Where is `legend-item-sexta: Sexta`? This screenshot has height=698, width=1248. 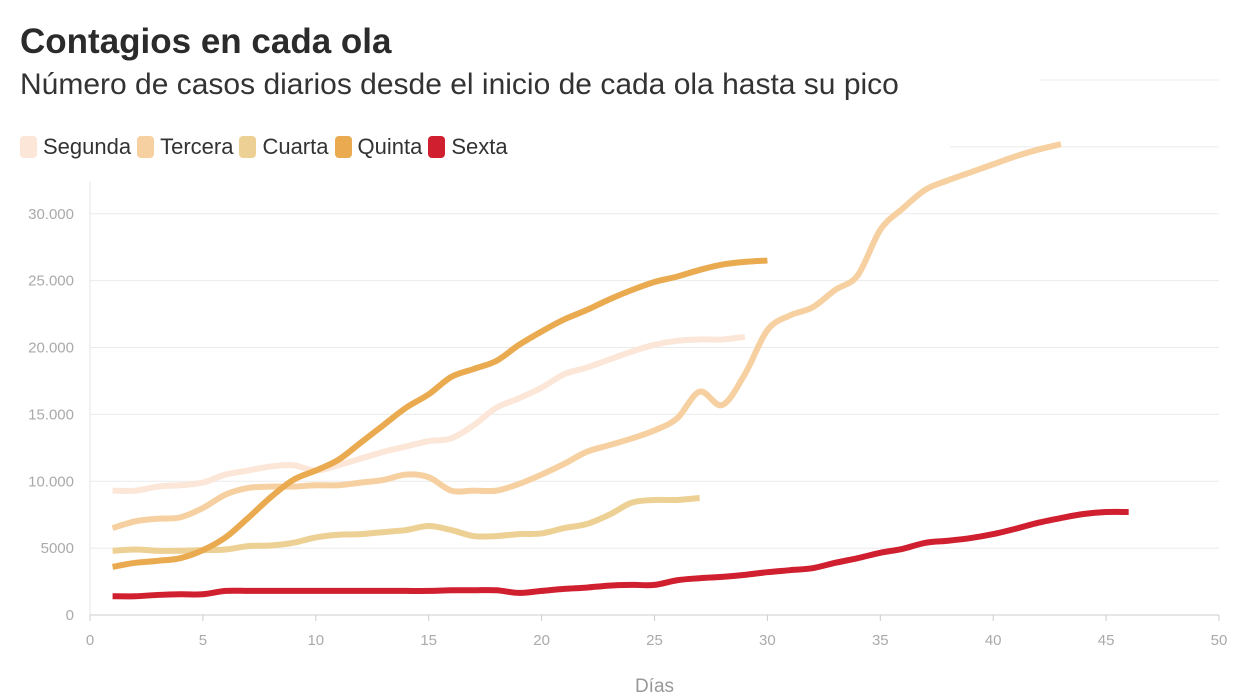 legend-item-sexta: Sexta is located at coordinates (468, 147).